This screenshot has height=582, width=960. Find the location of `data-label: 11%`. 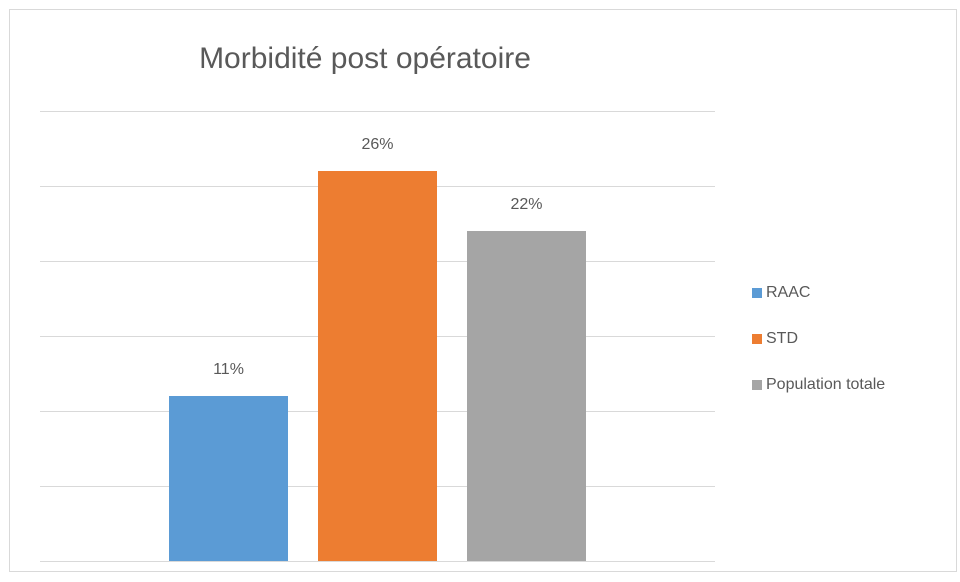

data-label: 11% is located at coordinates (228, 369).